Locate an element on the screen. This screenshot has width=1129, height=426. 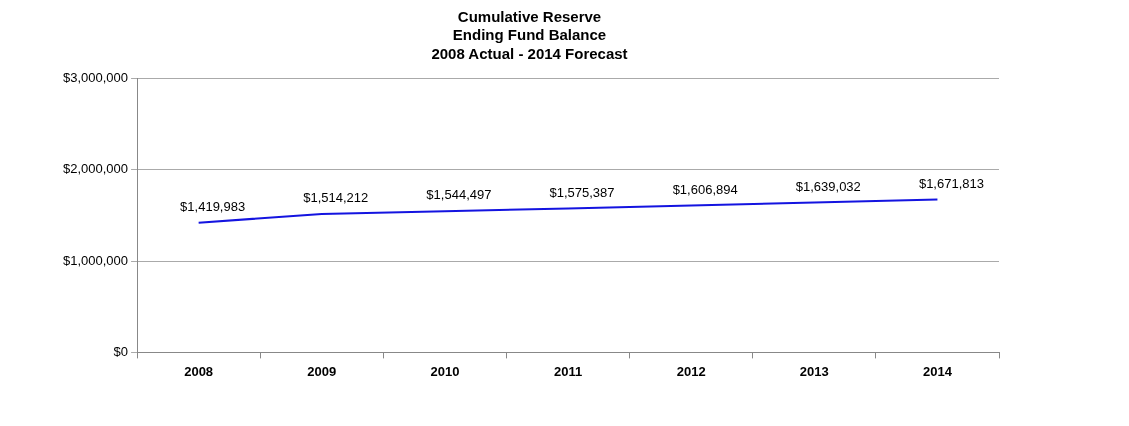
x-tick-label: 2012 is located at coordinates (691, 371).